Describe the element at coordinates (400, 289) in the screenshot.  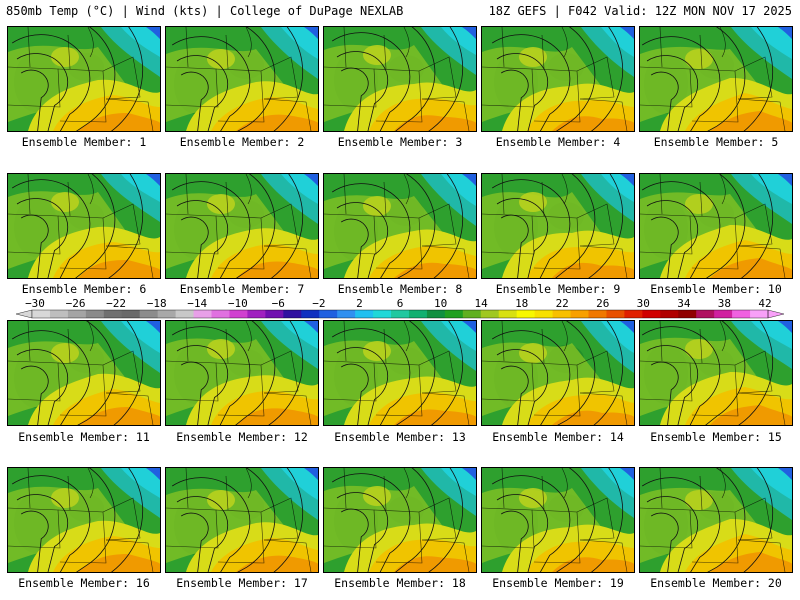
I see `ensemble-member-label: Ensemble Member: 8` at that location.